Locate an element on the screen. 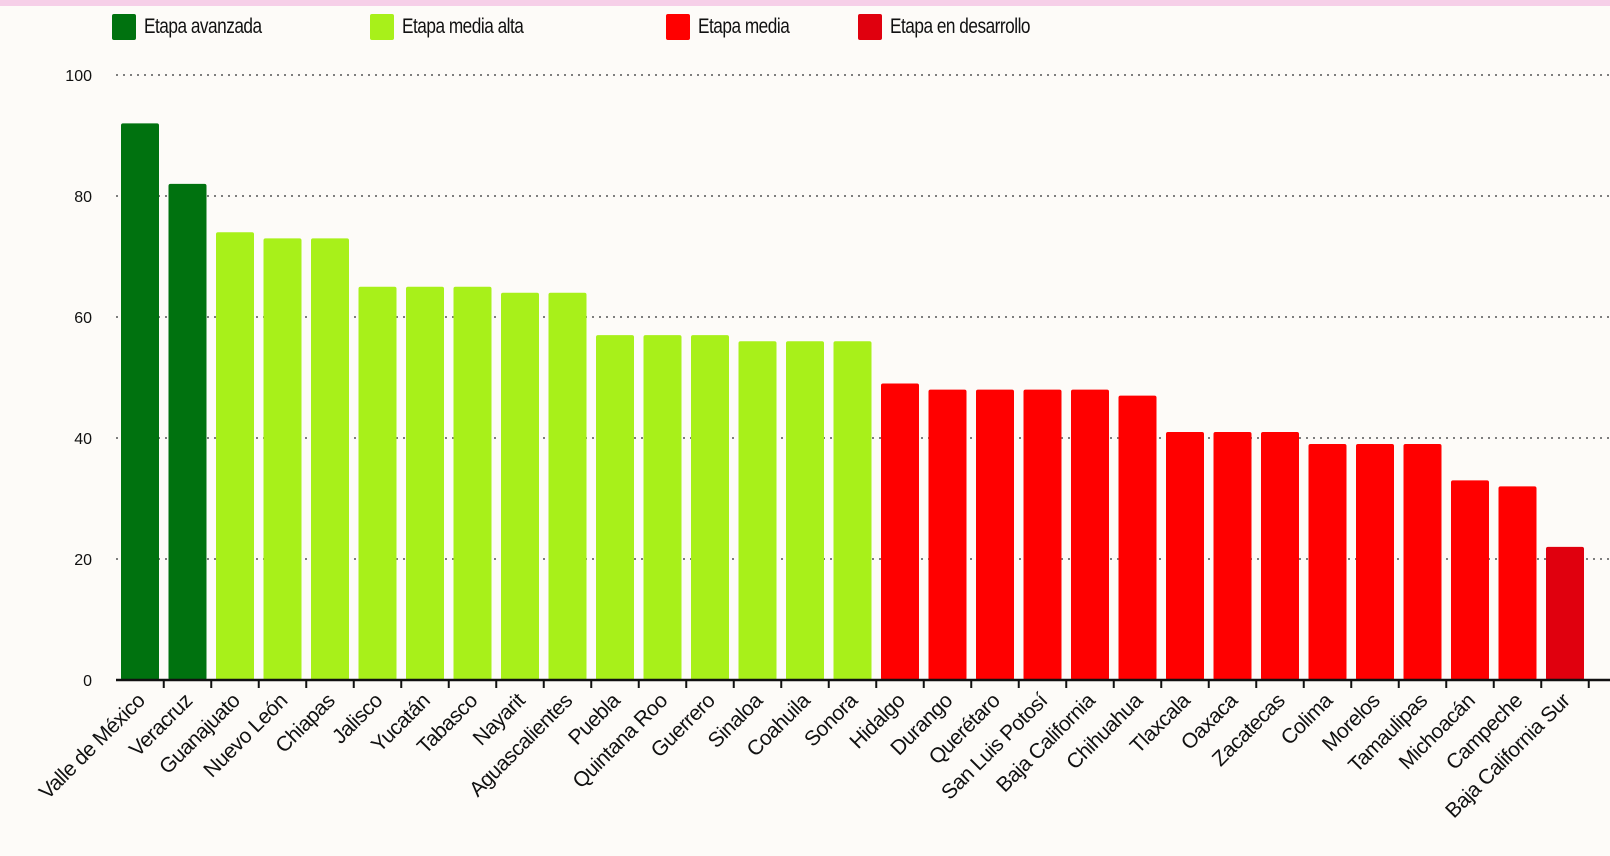 This screenshot has height=856, width=1610. y-tick-label-0: 0 is located at coordinates (87, 681).